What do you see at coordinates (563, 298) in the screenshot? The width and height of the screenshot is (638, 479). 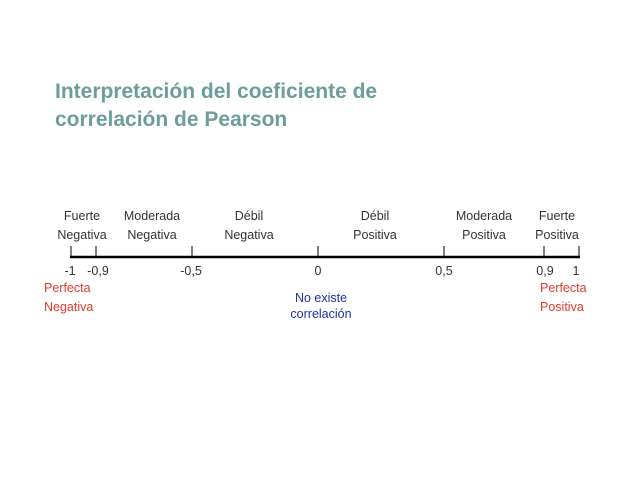 I see `perfect-positive-label: Perfecta Positiva` at bounding box center [563, 298].